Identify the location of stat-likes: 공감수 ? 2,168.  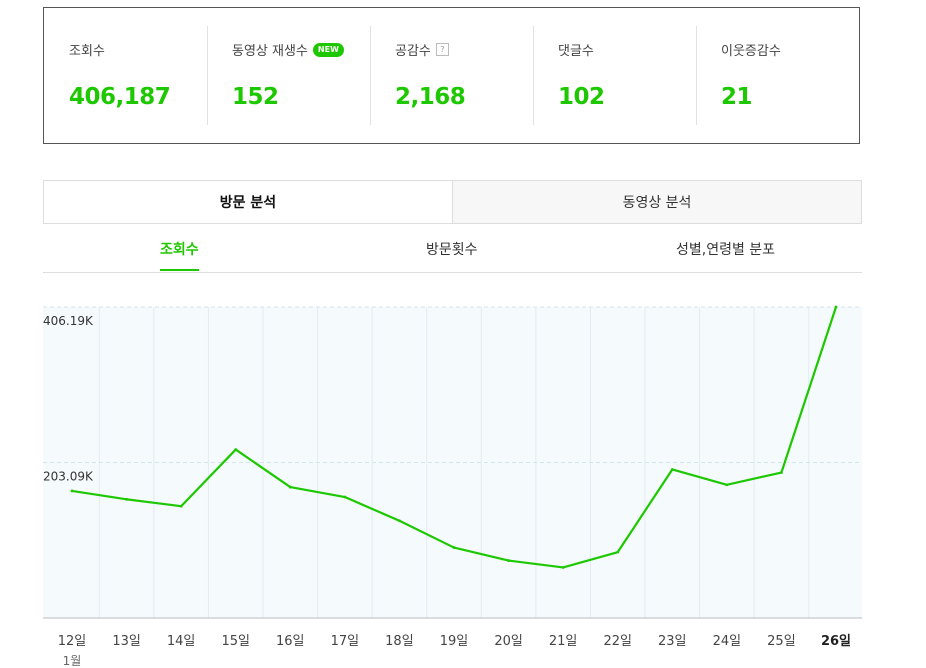
(451, 75).